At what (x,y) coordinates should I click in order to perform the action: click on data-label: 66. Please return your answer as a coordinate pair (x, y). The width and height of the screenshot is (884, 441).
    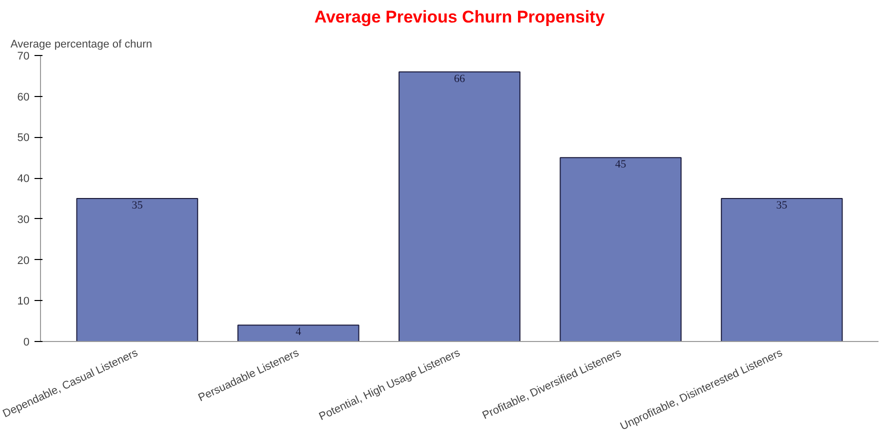
    Looking at the image, I should click on (460, 78).